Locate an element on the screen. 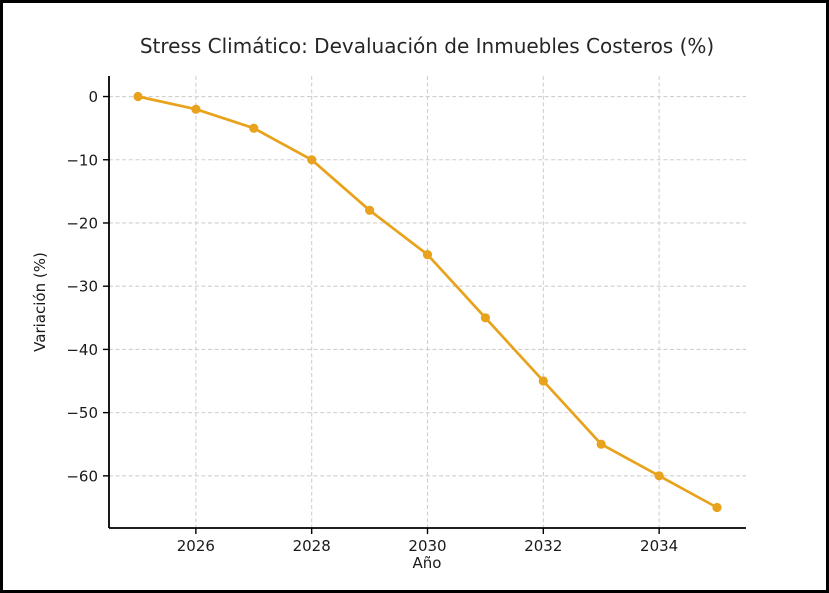 This screenshot has width=829, height=593. x-tick-label: 2028 is located at coordinates (312, 546).